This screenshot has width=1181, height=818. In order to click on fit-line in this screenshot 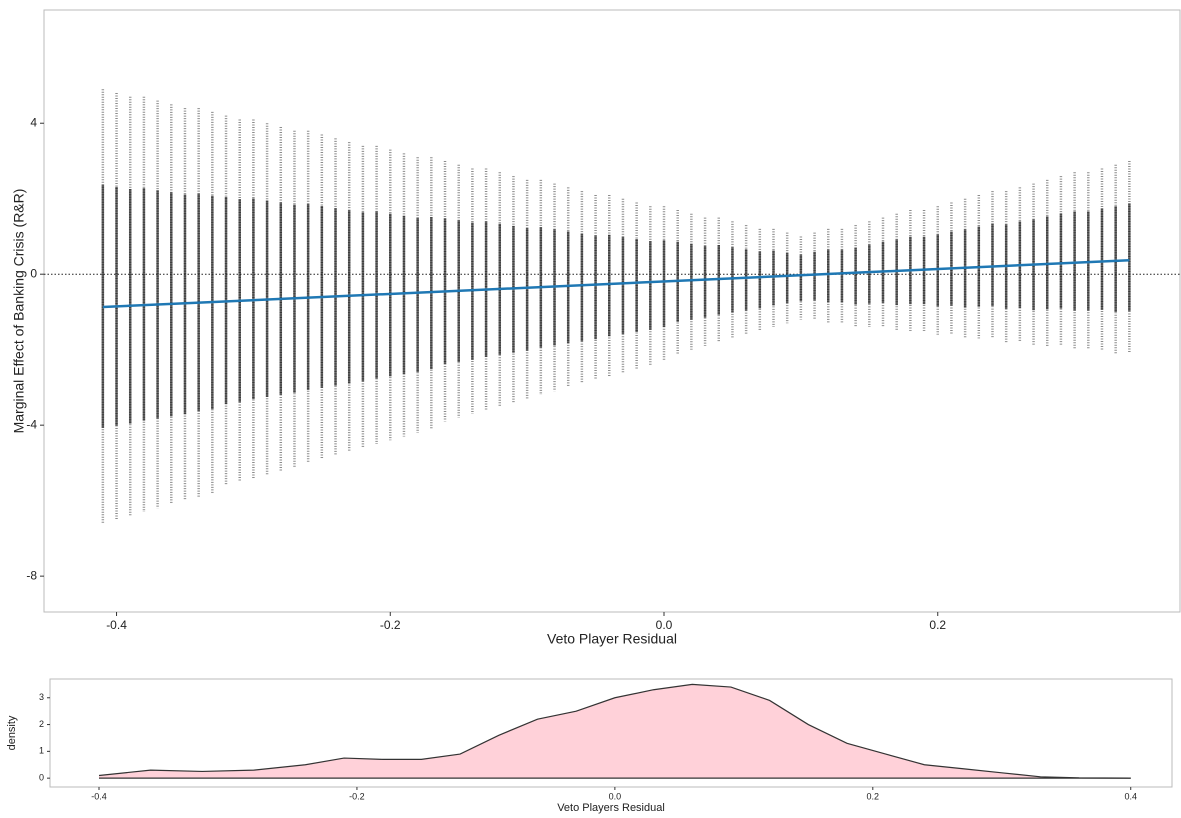, I will do `click(616, 283)`.